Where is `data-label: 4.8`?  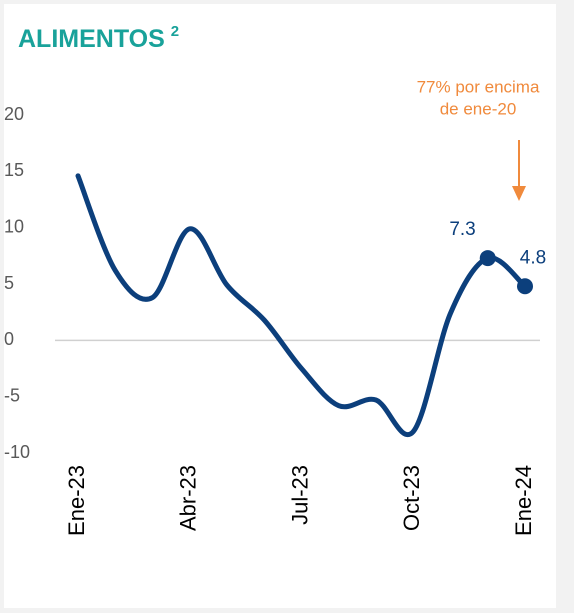 data-label: 4.8 is located at coordinates (533, 257).